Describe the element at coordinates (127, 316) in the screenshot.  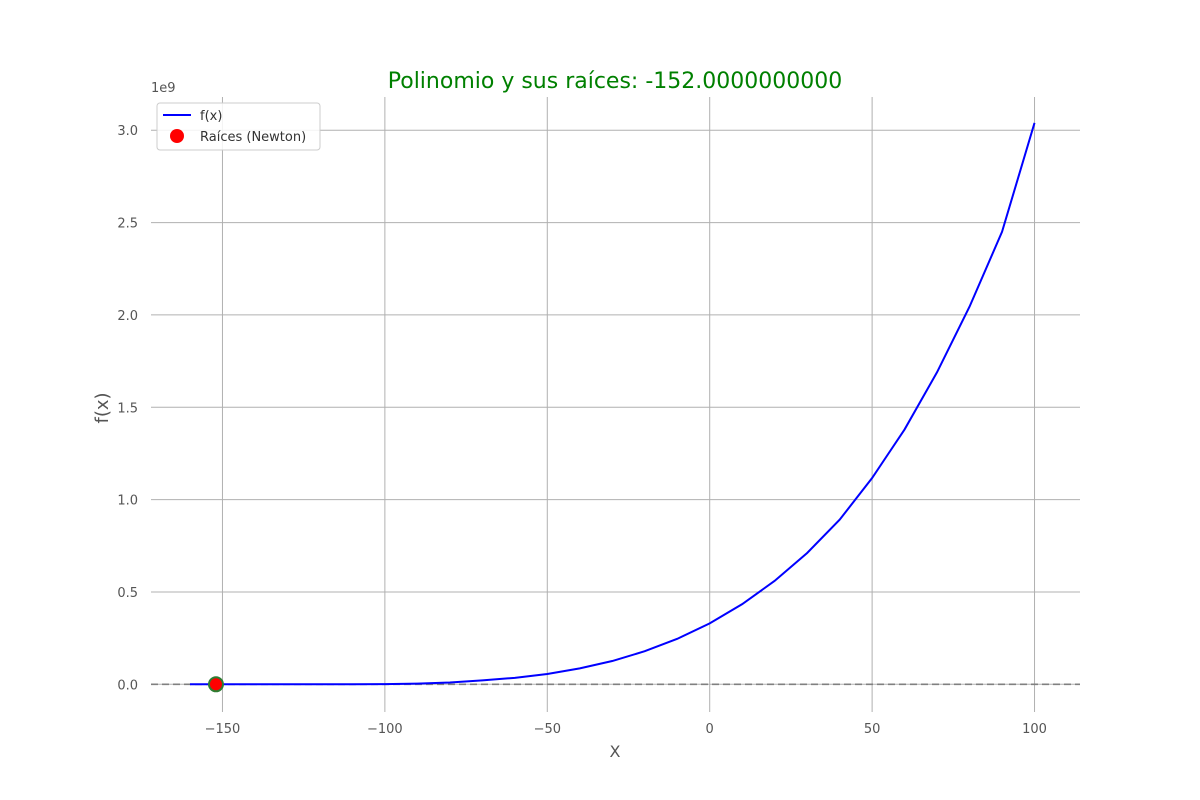
I see `y-tick-label: 2.0` at that location.